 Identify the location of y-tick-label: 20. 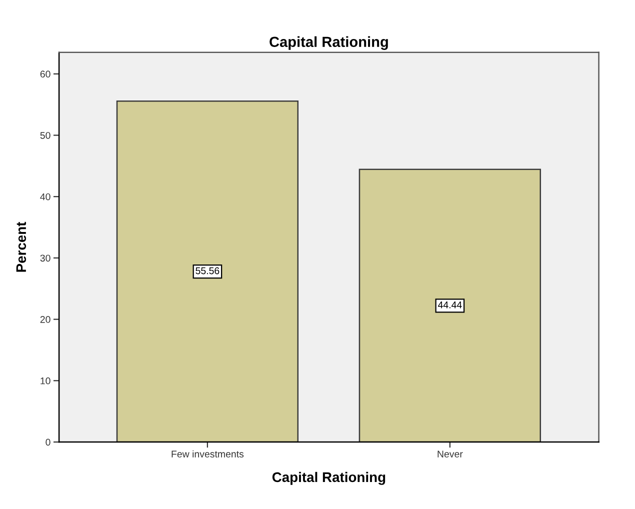
(45, 319).